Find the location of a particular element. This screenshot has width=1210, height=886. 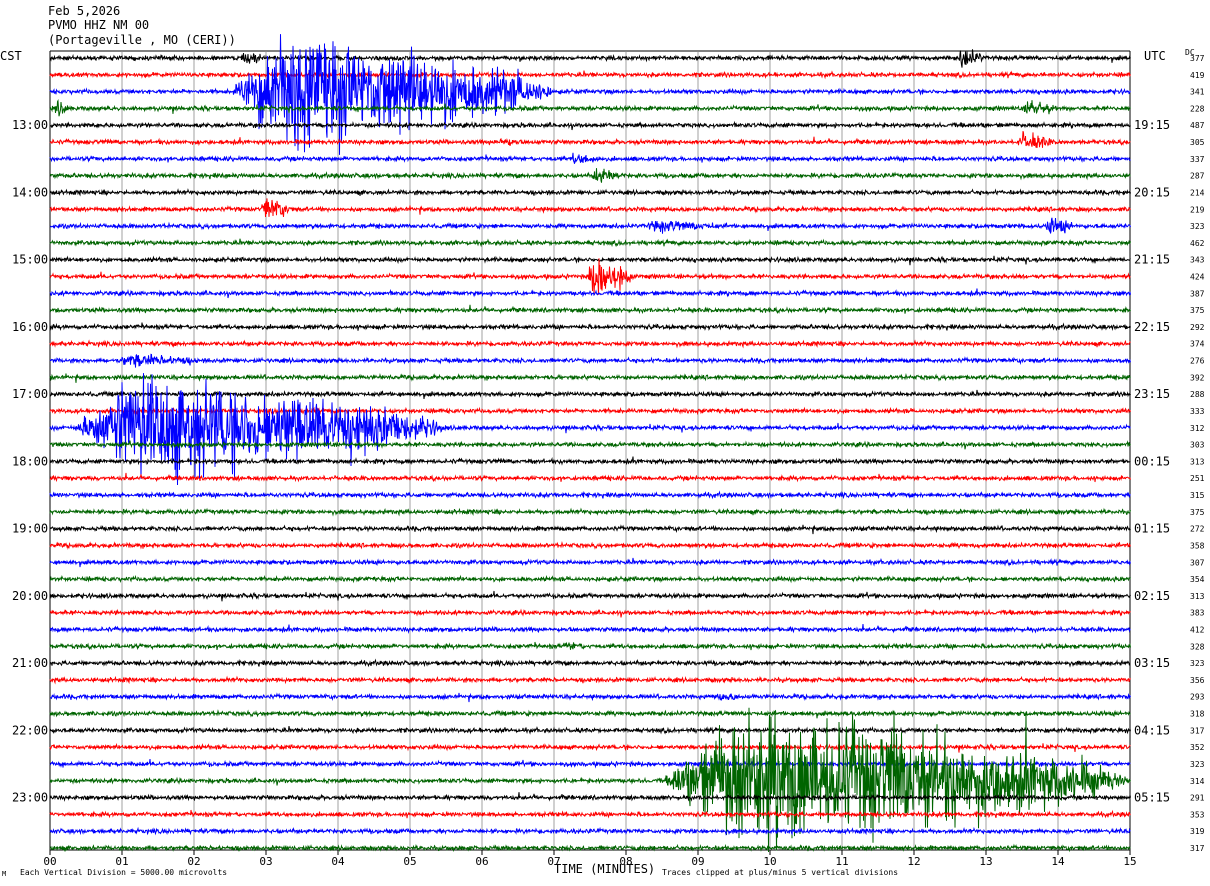

dc-offset-value: 341 is located at coordinates (1197, 92).